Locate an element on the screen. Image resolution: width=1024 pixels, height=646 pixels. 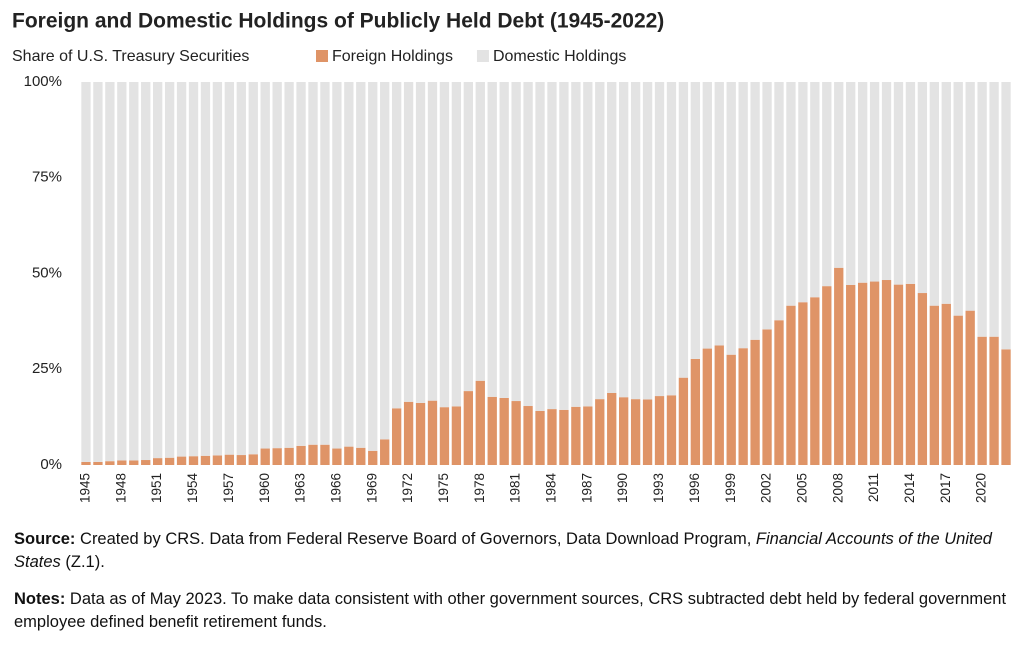
x-tick-label: 1960 is located at coordinates (264, 488).